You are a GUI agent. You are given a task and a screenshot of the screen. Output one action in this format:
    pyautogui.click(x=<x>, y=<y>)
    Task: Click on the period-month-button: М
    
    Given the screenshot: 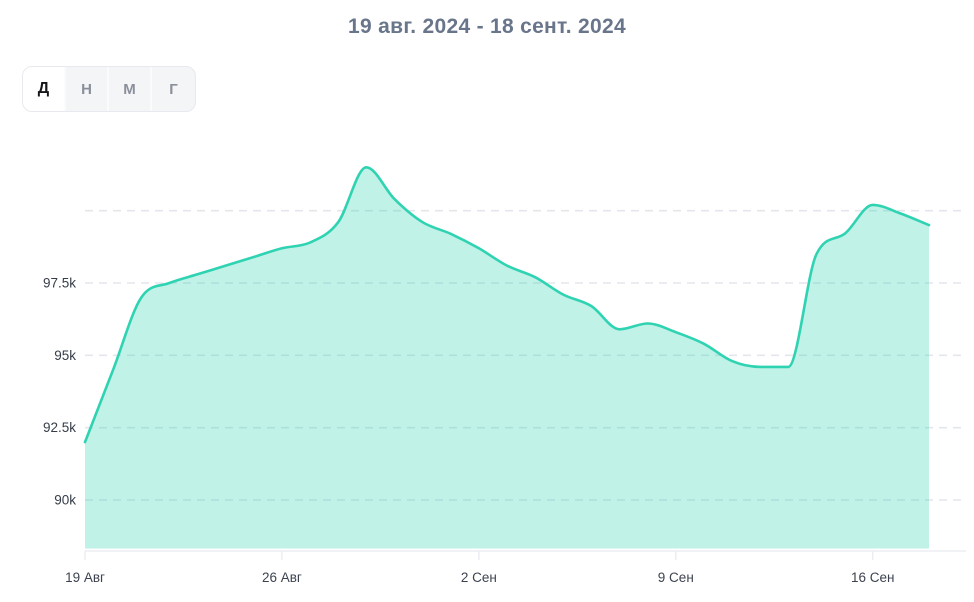 What is the action you would take?
    pyautogui.click(x=130, y=89)
    